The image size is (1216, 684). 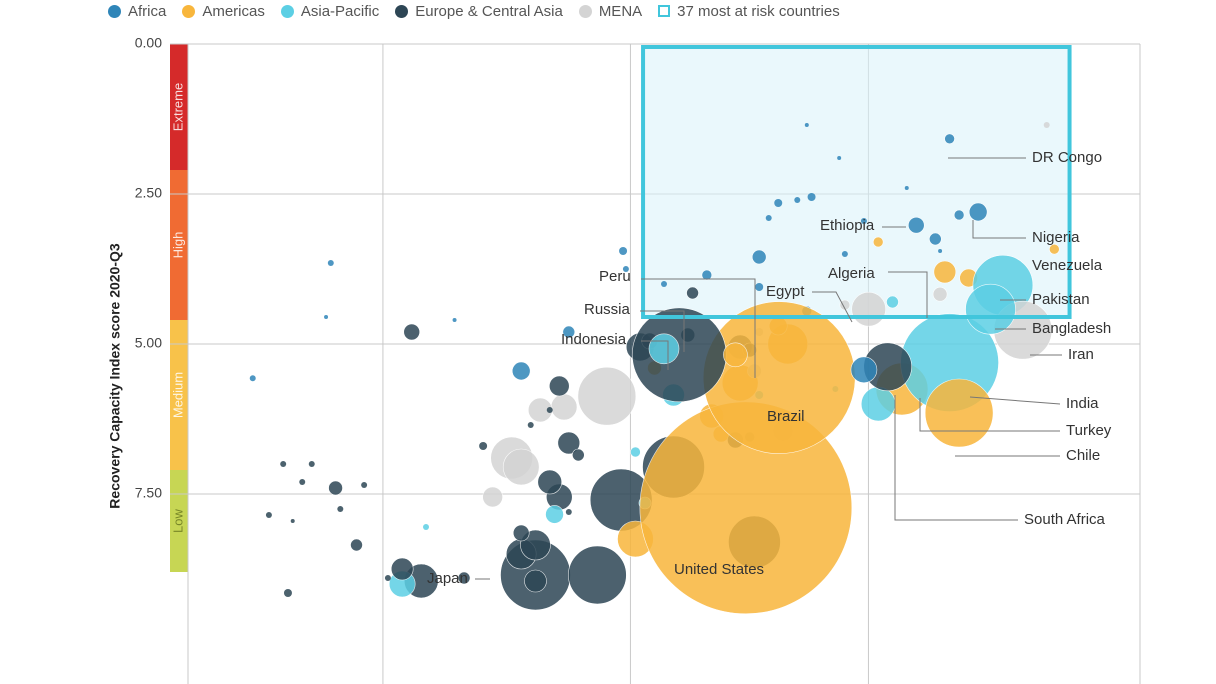 I want to click on risk-band-extreme, so click(x=179, y=107).